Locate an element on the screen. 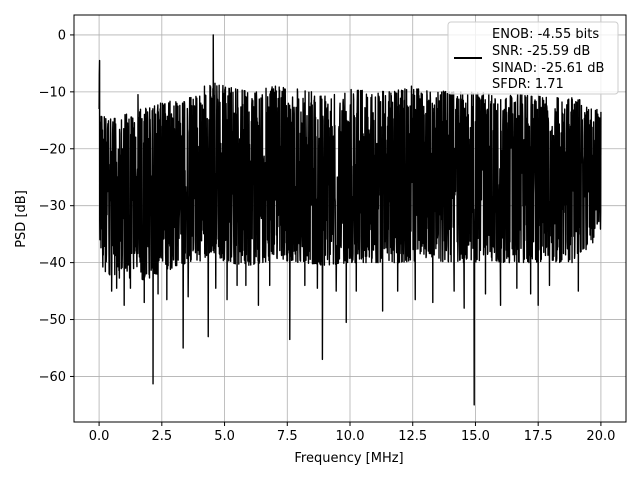 The height and width of the screenshot is (480, 640). x-tick-label-7: 17.5 is located at coordinates (538, 436).